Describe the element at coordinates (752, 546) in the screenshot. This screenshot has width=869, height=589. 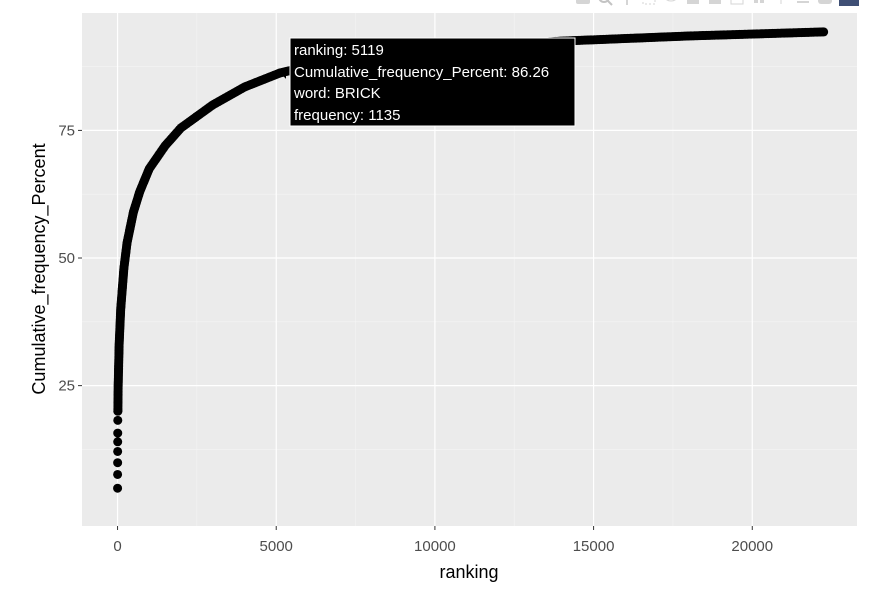
I see `x-tick-label: 20000` at that location.